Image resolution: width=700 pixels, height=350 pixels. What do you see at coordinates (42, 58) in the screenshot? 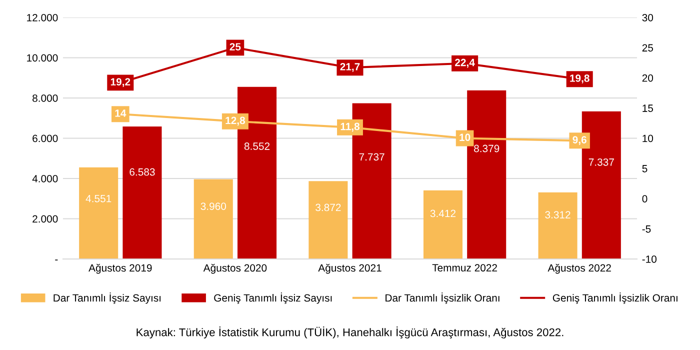
I see `y-tick-label: 10.000` at bounding box center [42, 58].